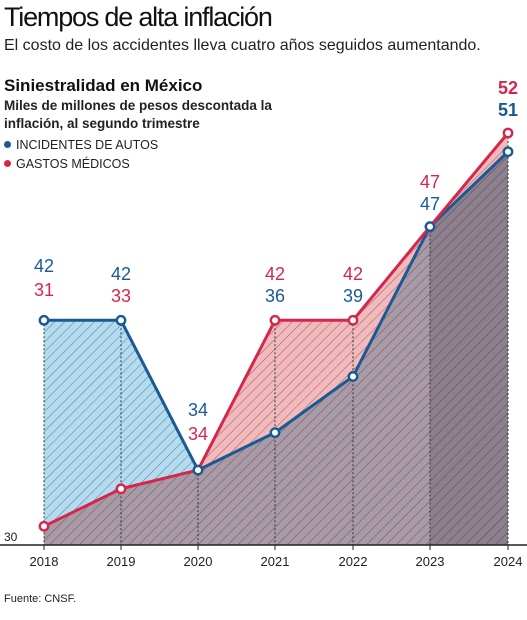 The width and height of the screenshot is (527, 620). What do you see at coordinates (87, 144) in the screenshot?
I see `legend-label-autos: INCIDENTES DE AUTOS` at bounding box center [87, 144].